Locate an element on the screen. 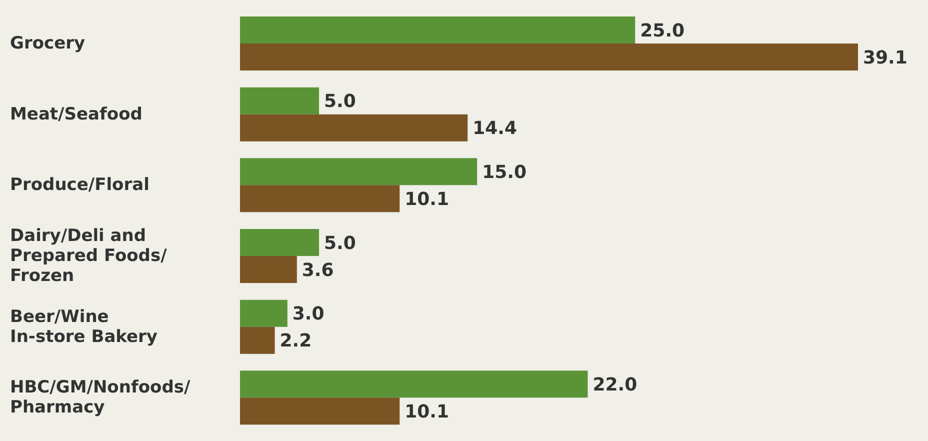 The width and height of the screenshot is (928, 441). y-tick-label: Beer/Wine In-store Bakery is located at coordinates (84, 326).